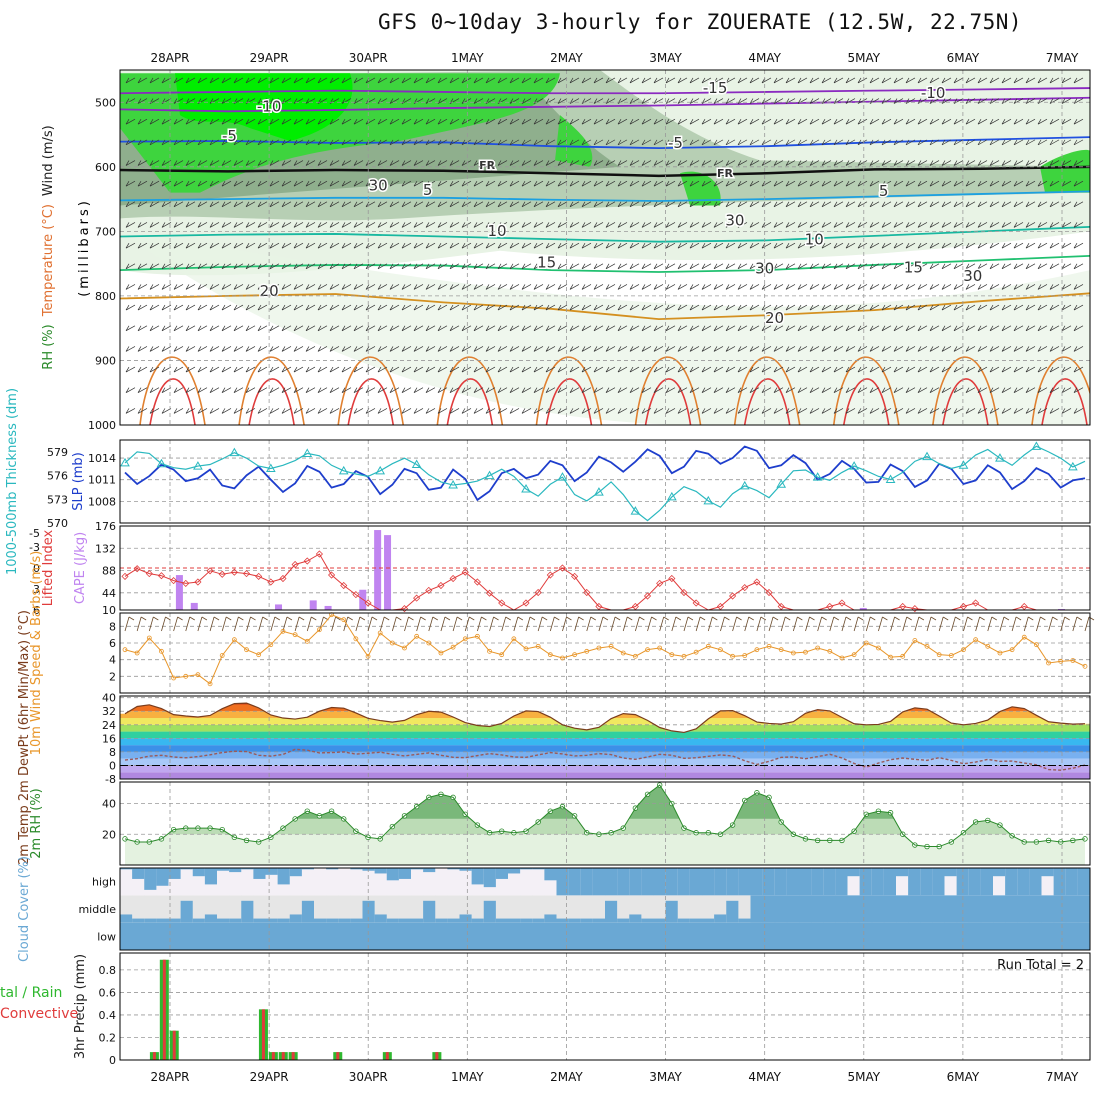 This screenshot has height=1100, width=1100. Describe the element at coordinates (665, 58) in the screenshot. I see `date-label-top: 3MAY` at that location.